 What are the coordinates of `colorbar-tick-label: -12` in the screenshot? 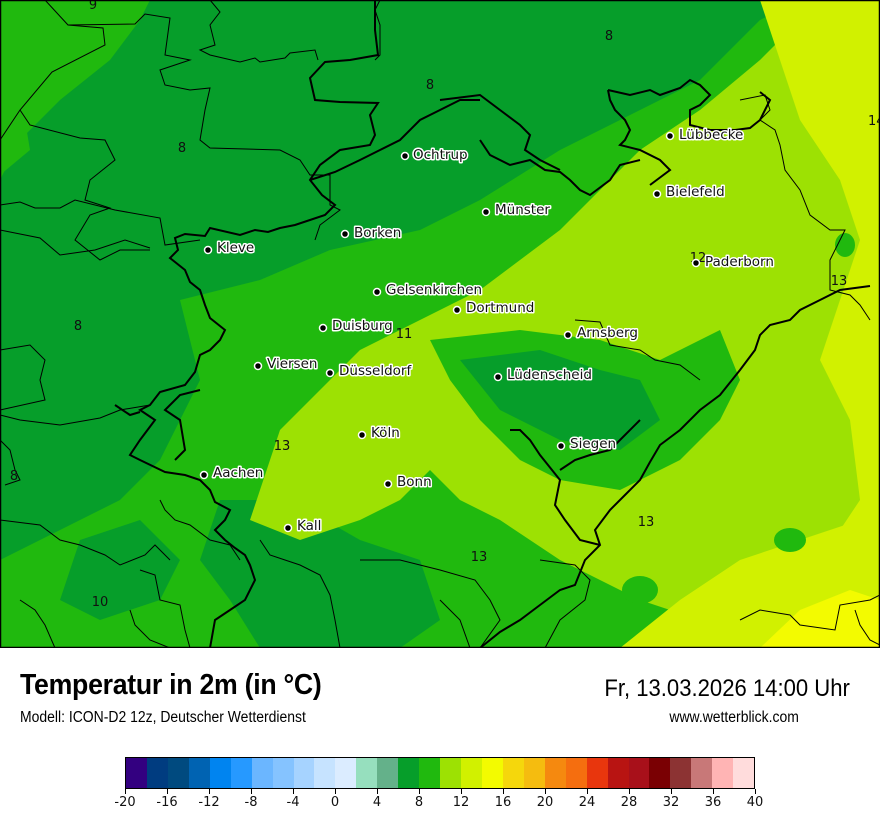 It's located at (209, 802).